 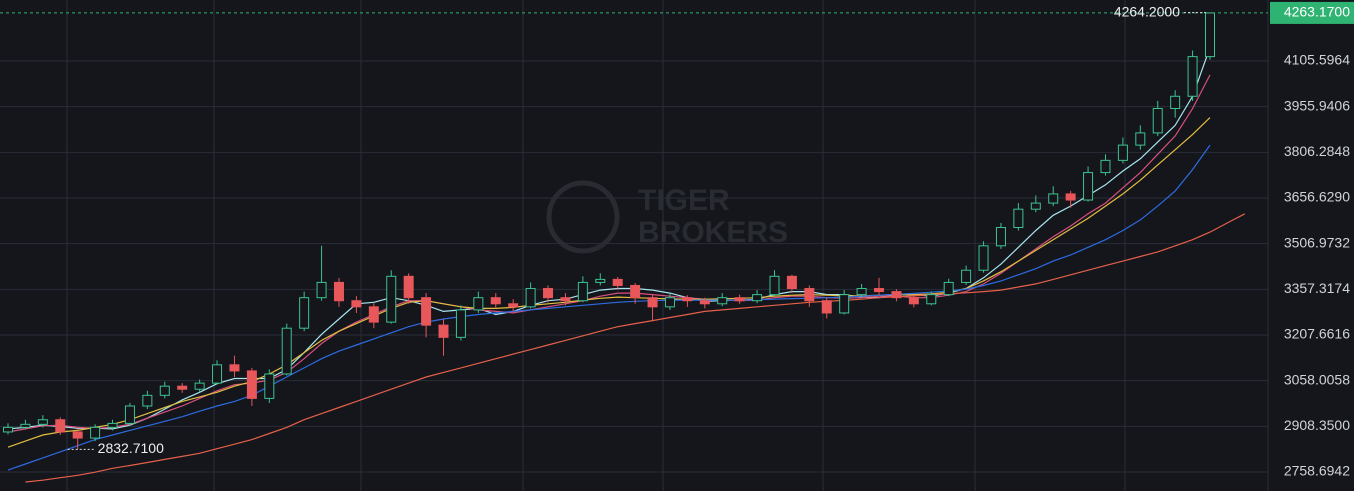 I want to click on max-marker-label: 4264.2000, so click(x=1147, y=11).